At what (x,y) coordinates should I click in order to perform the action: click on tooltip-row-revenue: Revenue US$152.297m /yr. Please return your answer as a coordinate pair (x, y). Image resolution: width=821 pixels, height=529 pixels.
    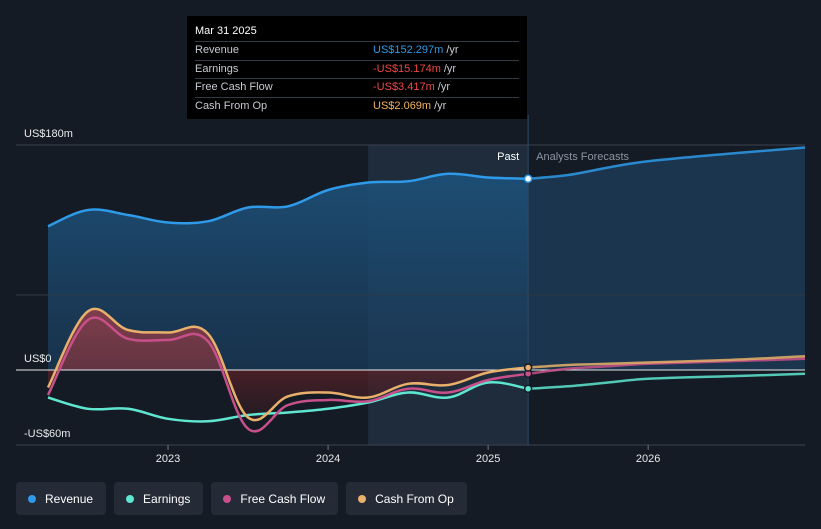
    Looking at the image, I should click on (357, 50).